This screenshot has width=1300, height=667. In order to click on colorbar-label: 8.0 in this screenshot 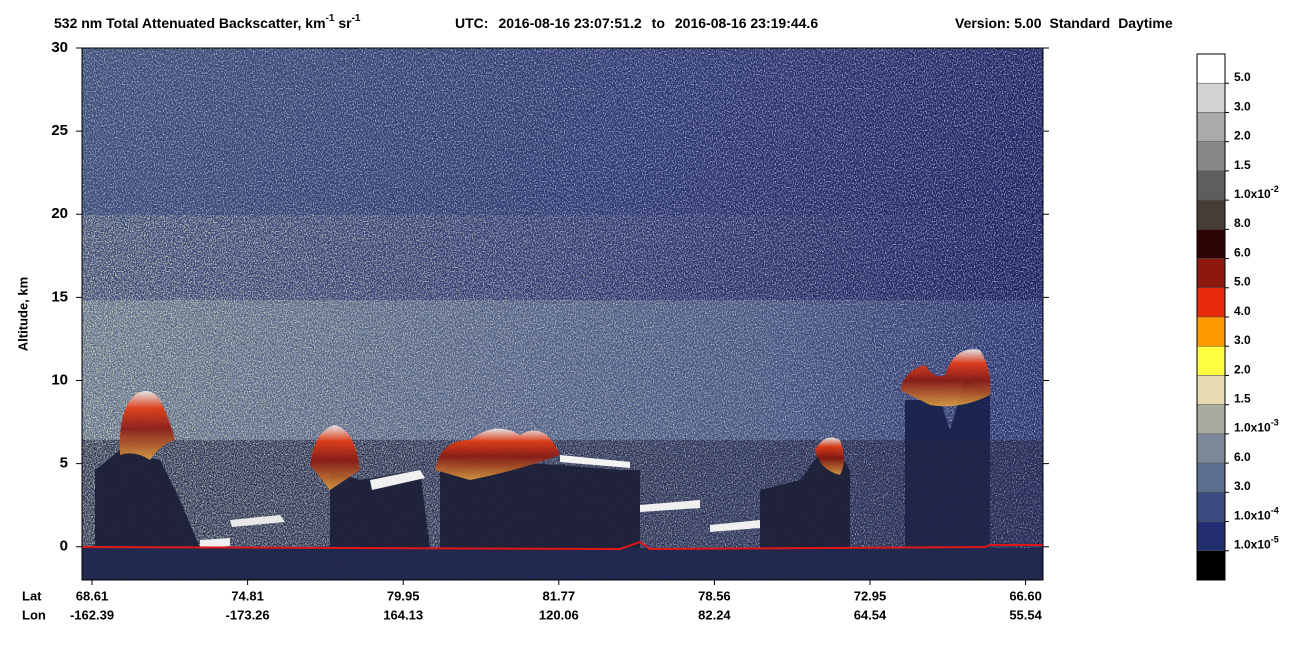, I will do `click(1242, 223)`.